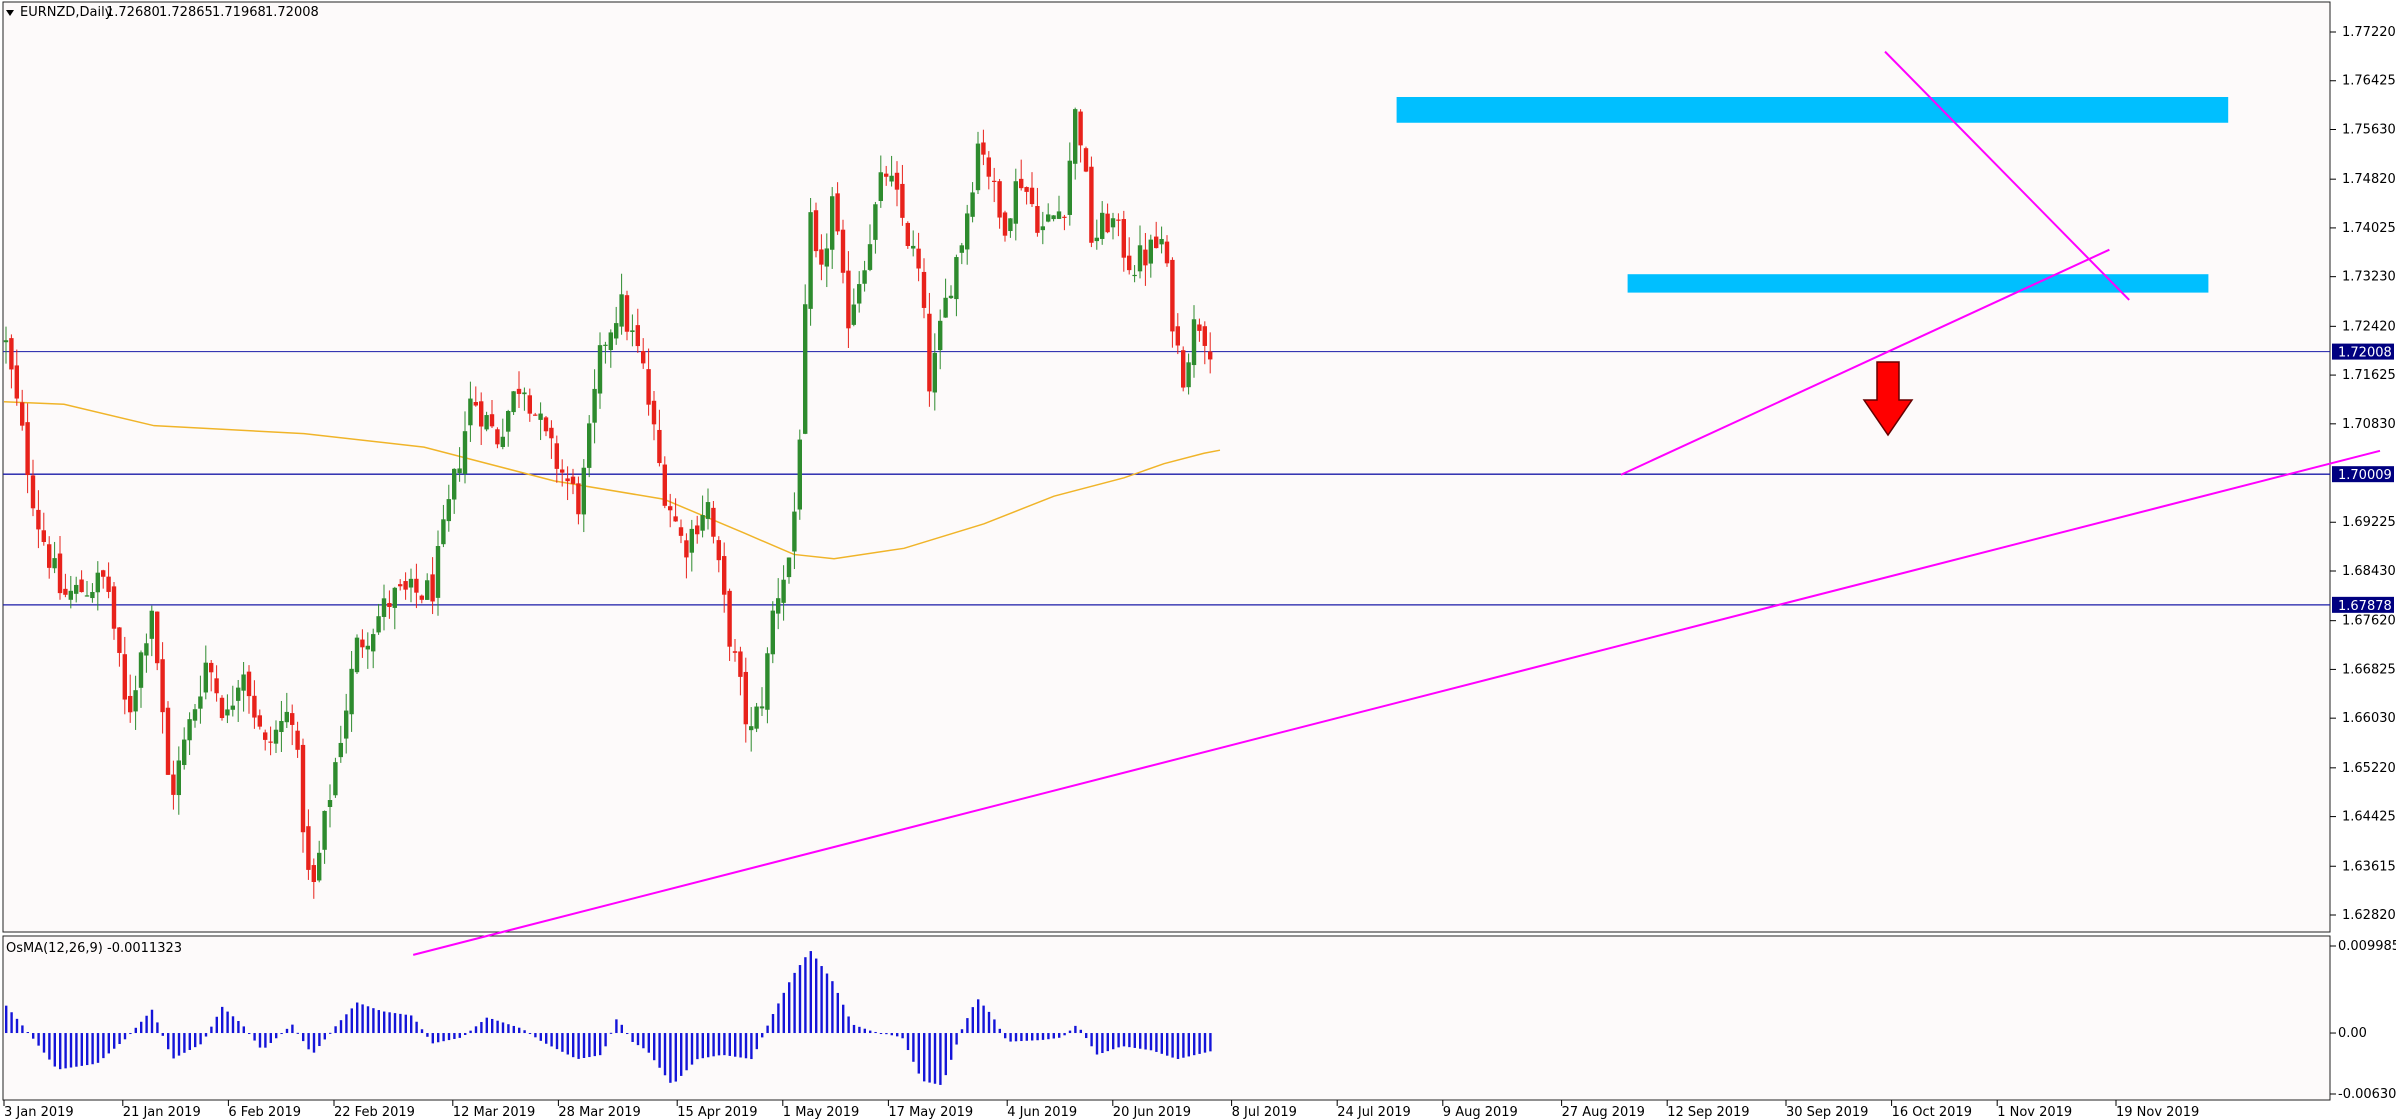 Image resolution: width=2396 pixels, height=1120 pixels. I want to click on y-tick-label: 1.67620, so click(2369, 621).